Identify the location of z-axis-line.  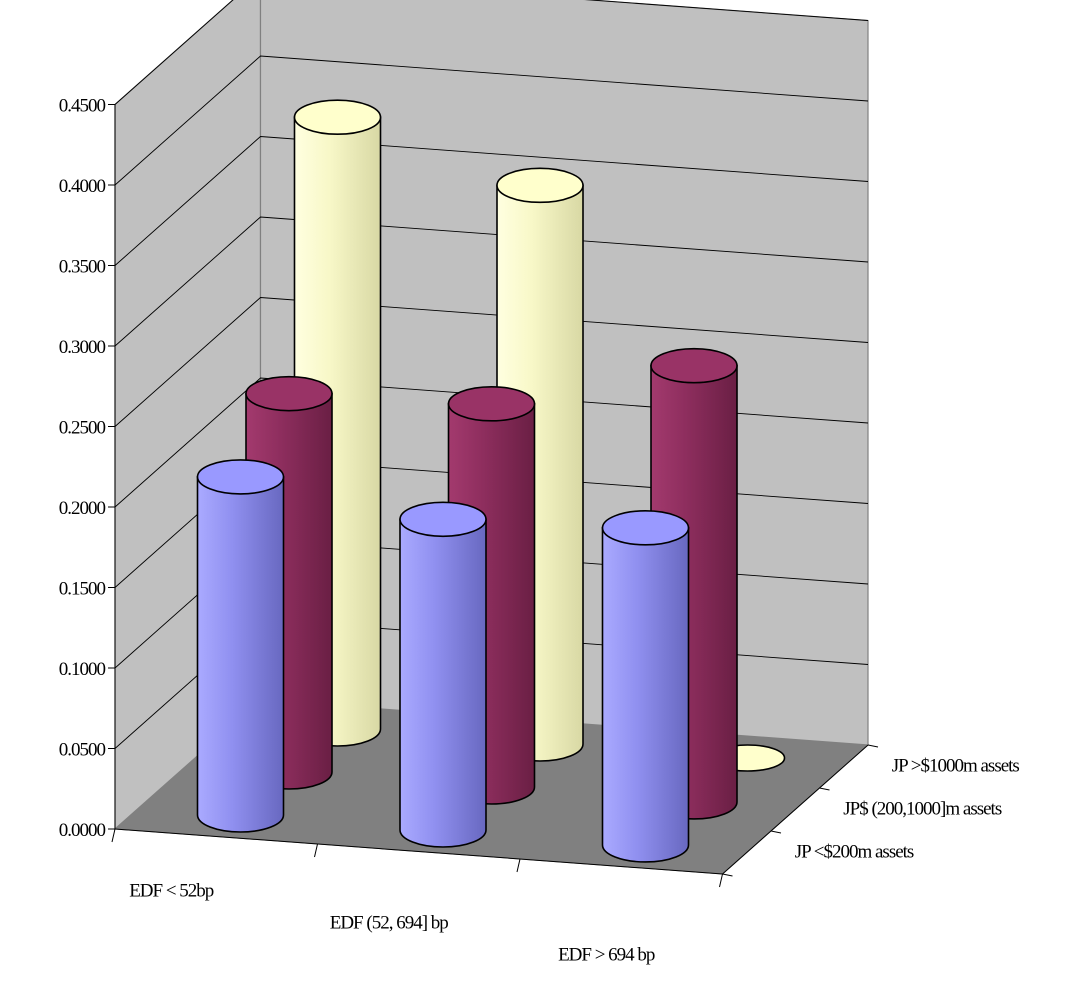
(795, 809).